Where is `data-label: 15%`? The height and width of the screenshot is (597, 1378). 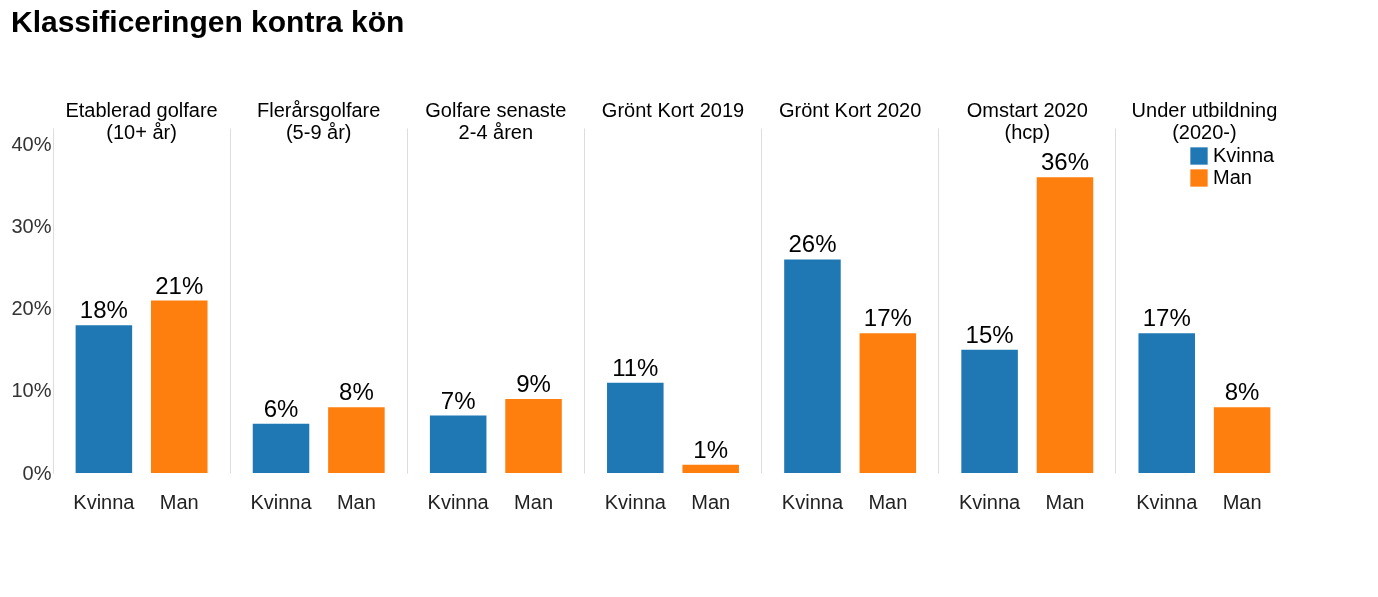 data-label: 15% is located at coordinates (989, 334).